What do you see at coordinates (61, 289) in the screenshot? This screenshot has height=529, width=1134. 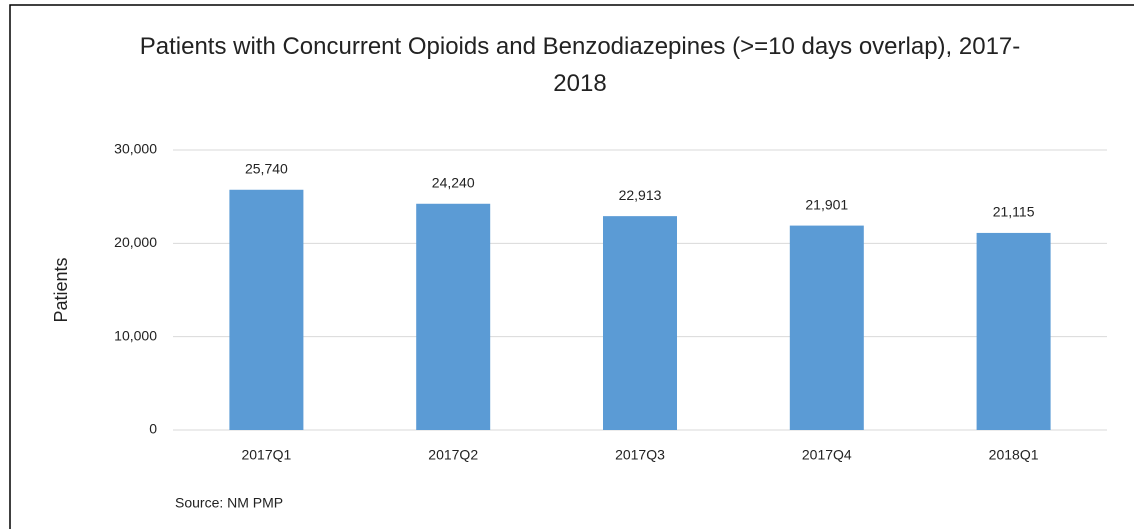 I see `y-axis-label: Patients` at bounding box center [61, 289].